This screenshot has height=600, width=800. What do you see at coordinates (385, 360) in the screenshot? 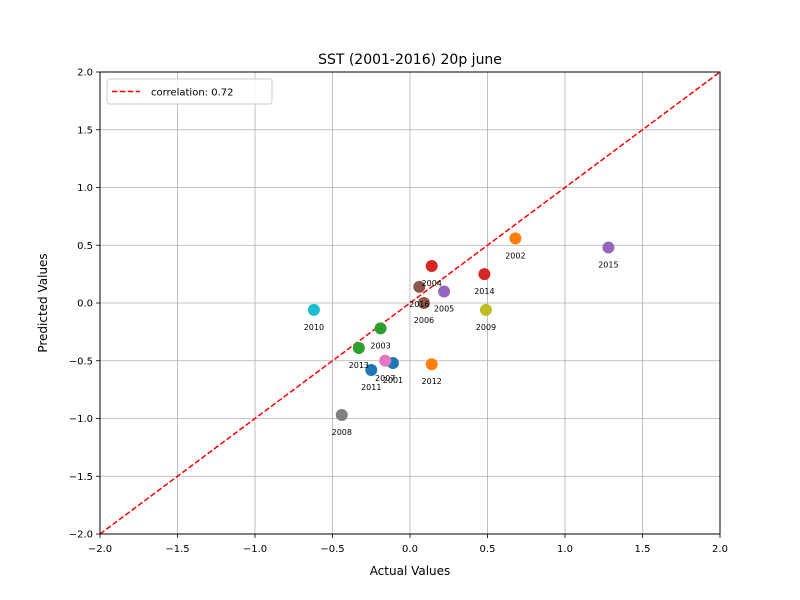
I see `data-point-2007` at bounding box center [385, 360].